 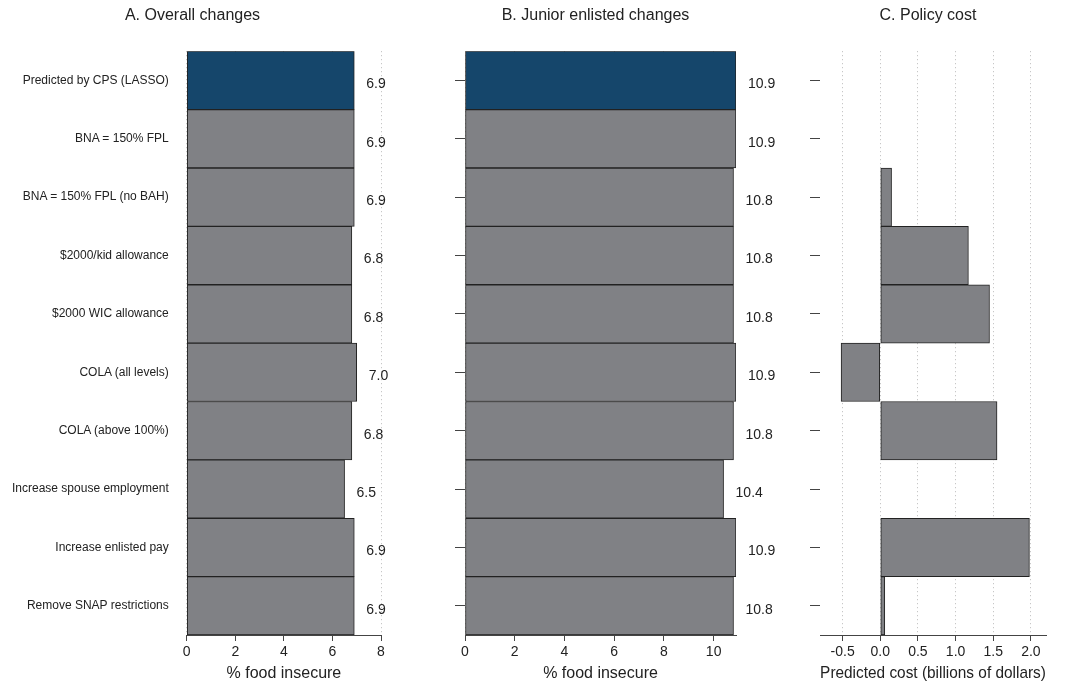 I want to click on y-tick-label: COLA (above 100%), so click(x=113, y=429).